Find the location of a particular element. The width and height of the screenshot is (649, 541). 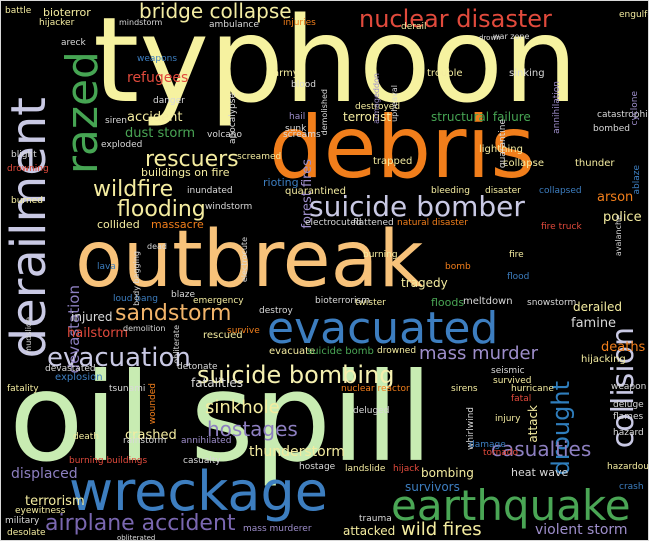

word-famine: famine is located at coordinates (594, 323).